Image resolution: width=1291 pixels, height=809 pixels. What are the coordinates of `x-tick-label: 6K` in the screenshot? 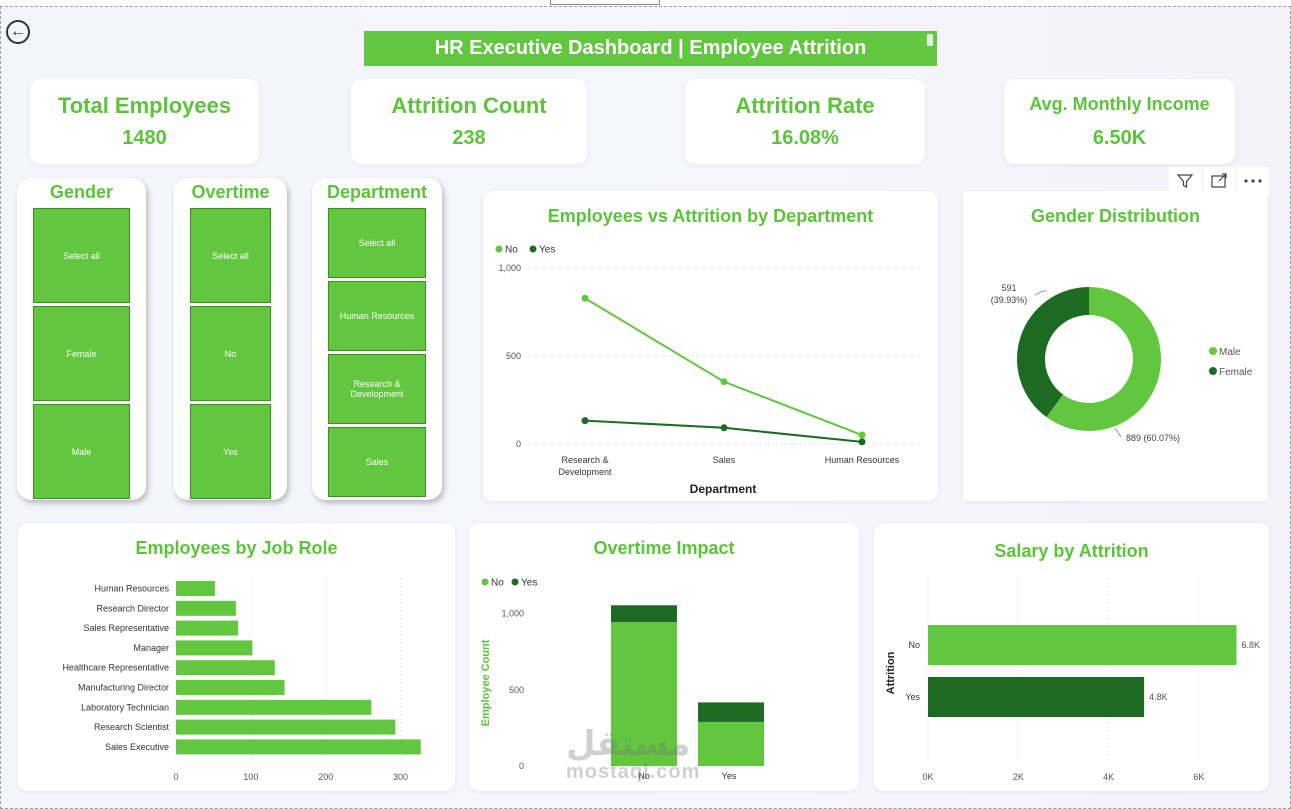 It's located at (1198, 777).